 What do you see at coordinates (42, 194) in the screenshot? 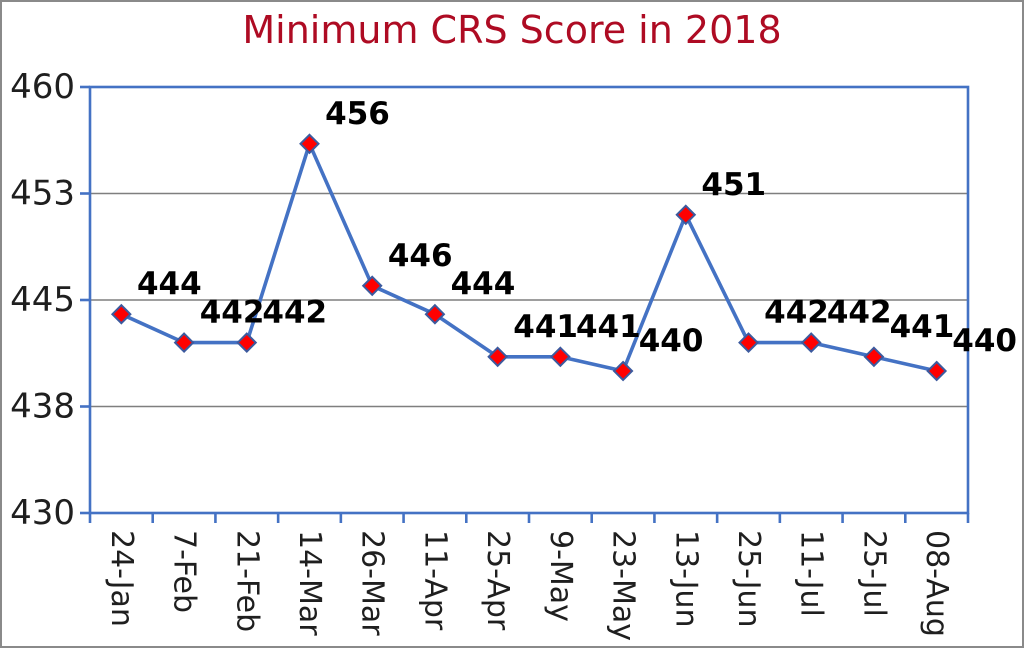
I see `y-axis-tick-label: 453` at bounding box center [42, 194].